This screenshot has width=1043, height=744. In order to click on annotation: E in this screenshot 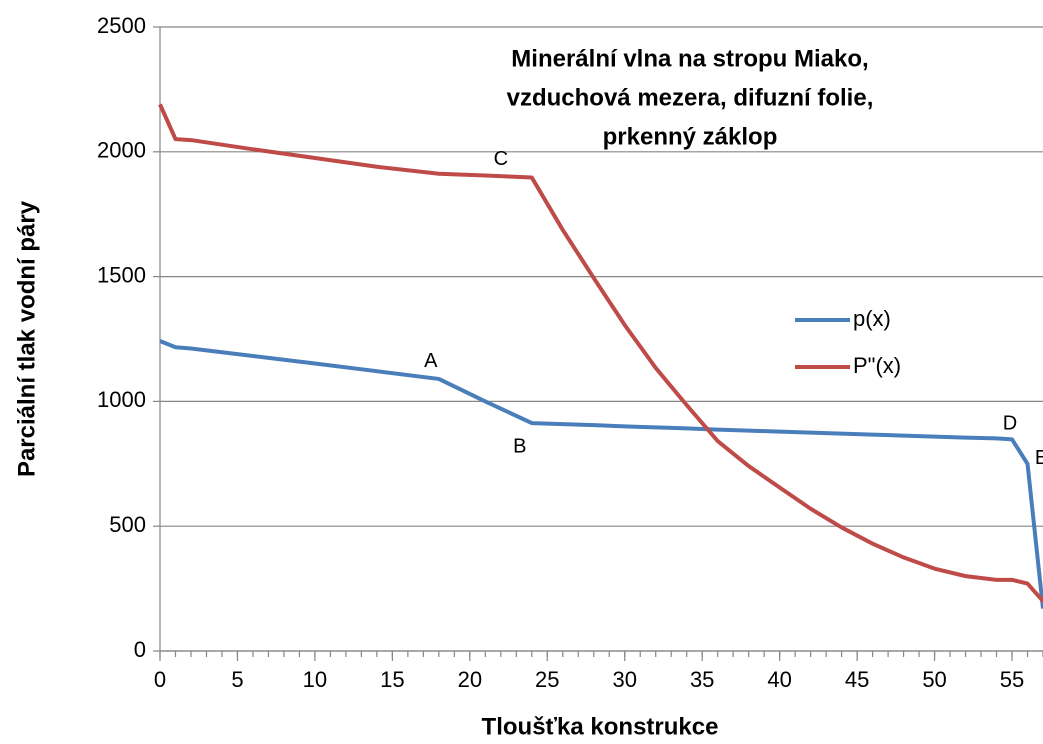, I will do `click(1039, 458)`.